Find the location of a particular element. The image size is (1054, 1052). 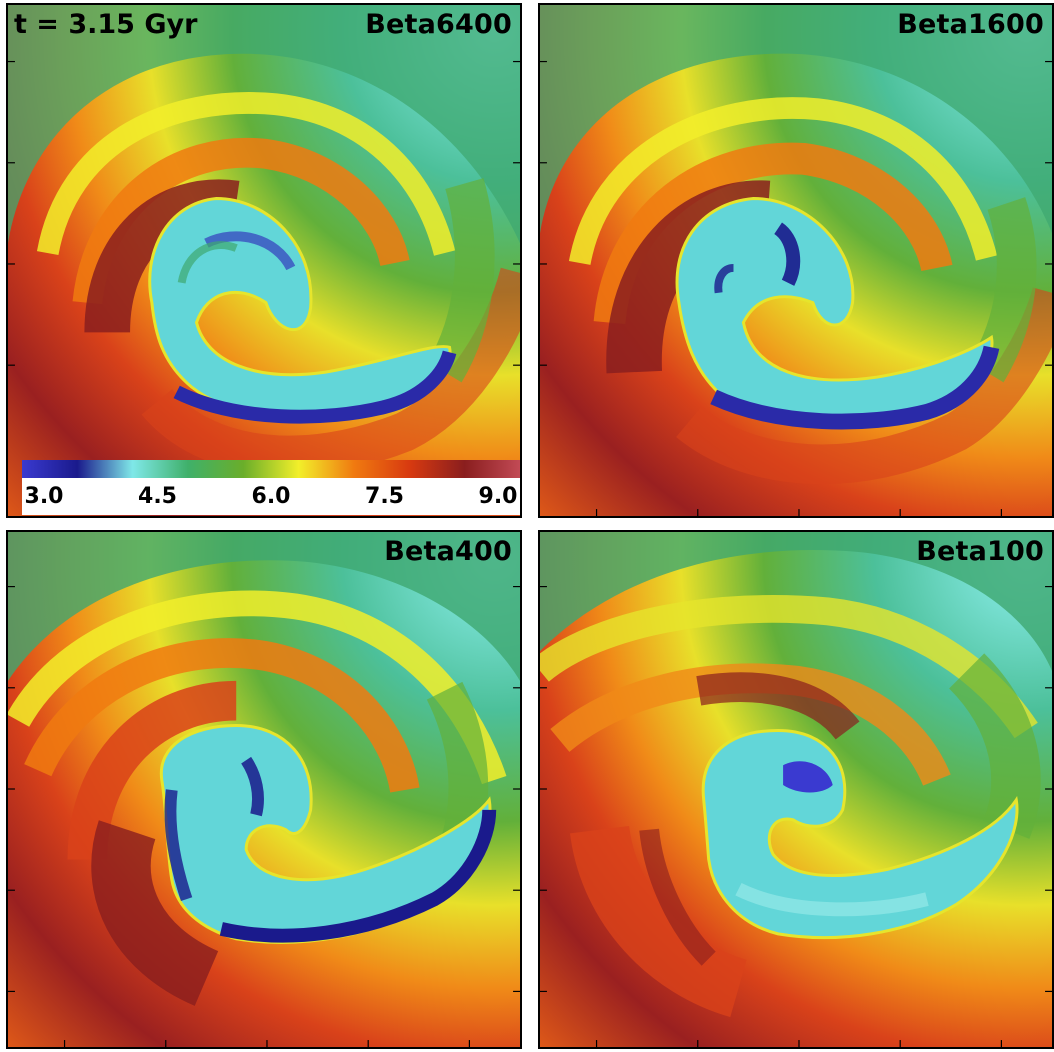

panel-title: Beta1600 is located at coordinates (970, 24).